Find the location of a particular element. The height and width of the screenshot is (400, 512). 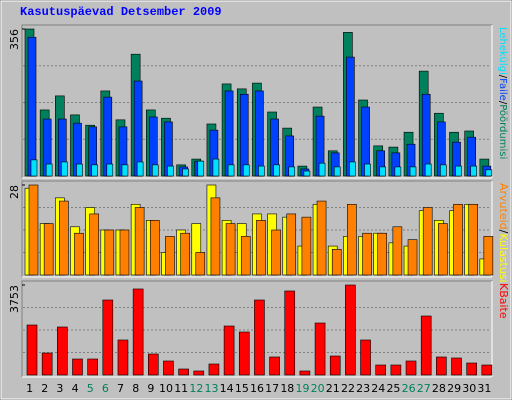

x-tick-label: 3 is located at coordinates (59, 388).